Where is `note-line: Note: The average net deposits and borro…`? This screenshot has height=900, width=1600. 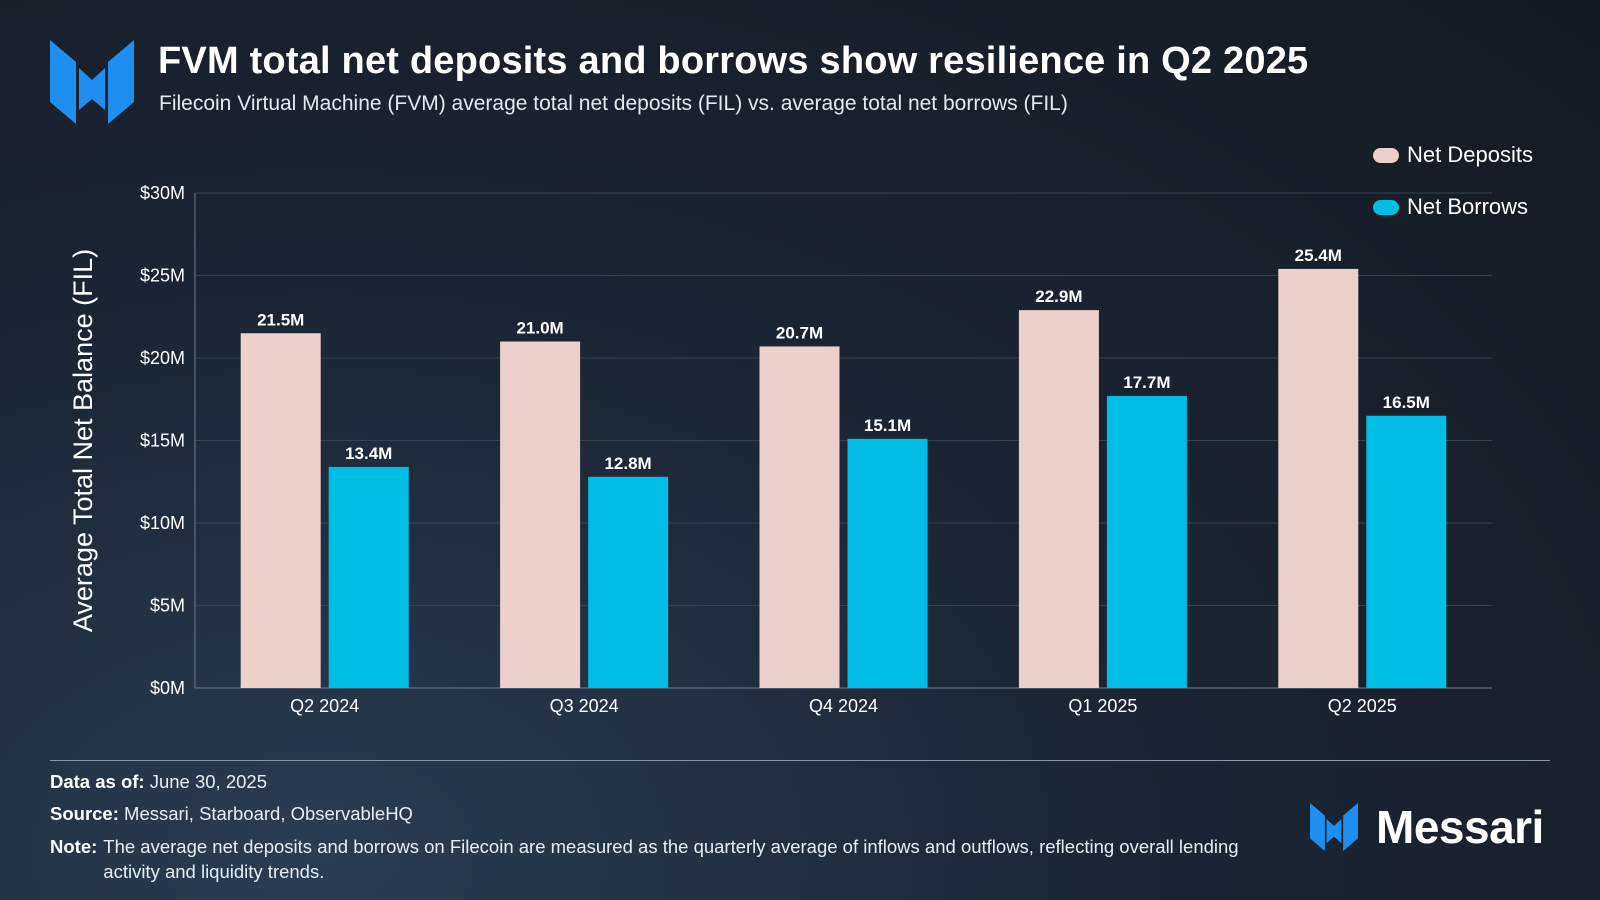 note-line: Note: The average net deposits and borro… is located at coordinates (660, 859).